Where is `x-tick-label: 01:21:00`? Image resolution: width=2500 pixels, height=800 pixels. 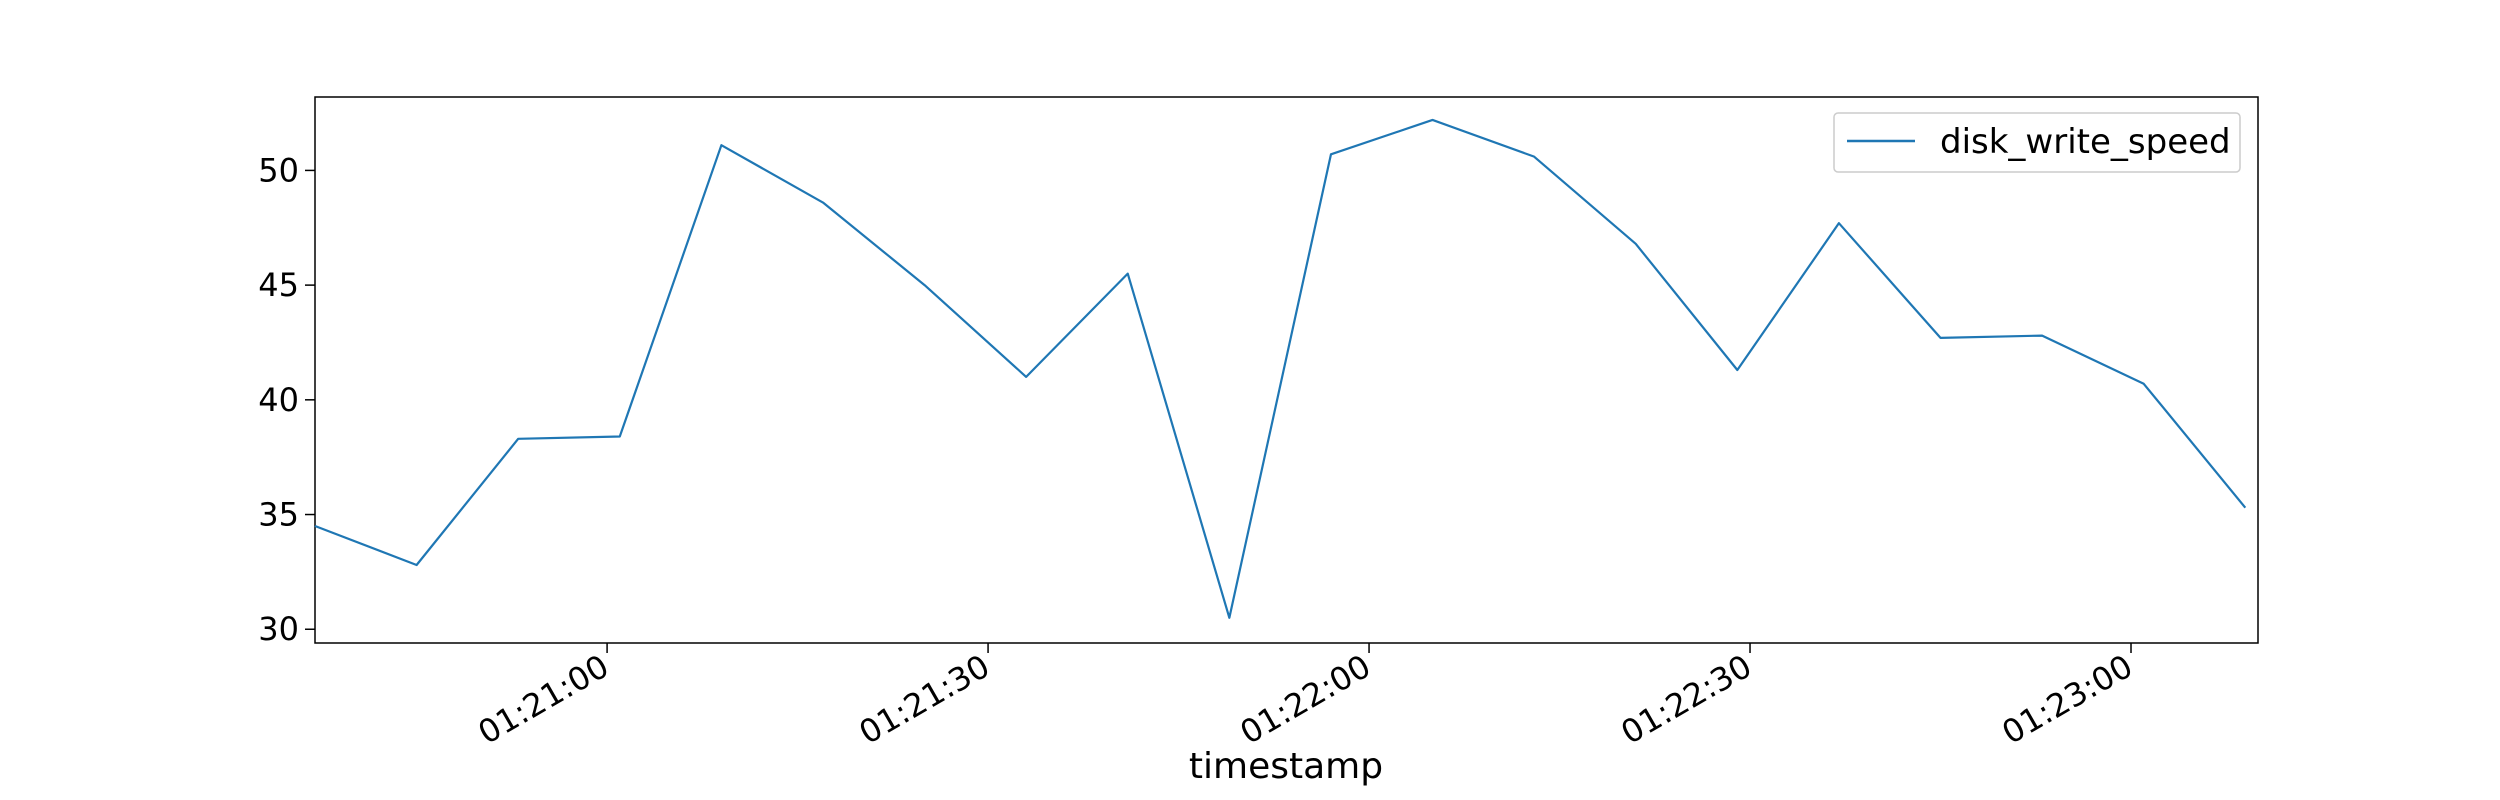
x-tick-label: 01:21:00 is located at coordinates (543, 699).